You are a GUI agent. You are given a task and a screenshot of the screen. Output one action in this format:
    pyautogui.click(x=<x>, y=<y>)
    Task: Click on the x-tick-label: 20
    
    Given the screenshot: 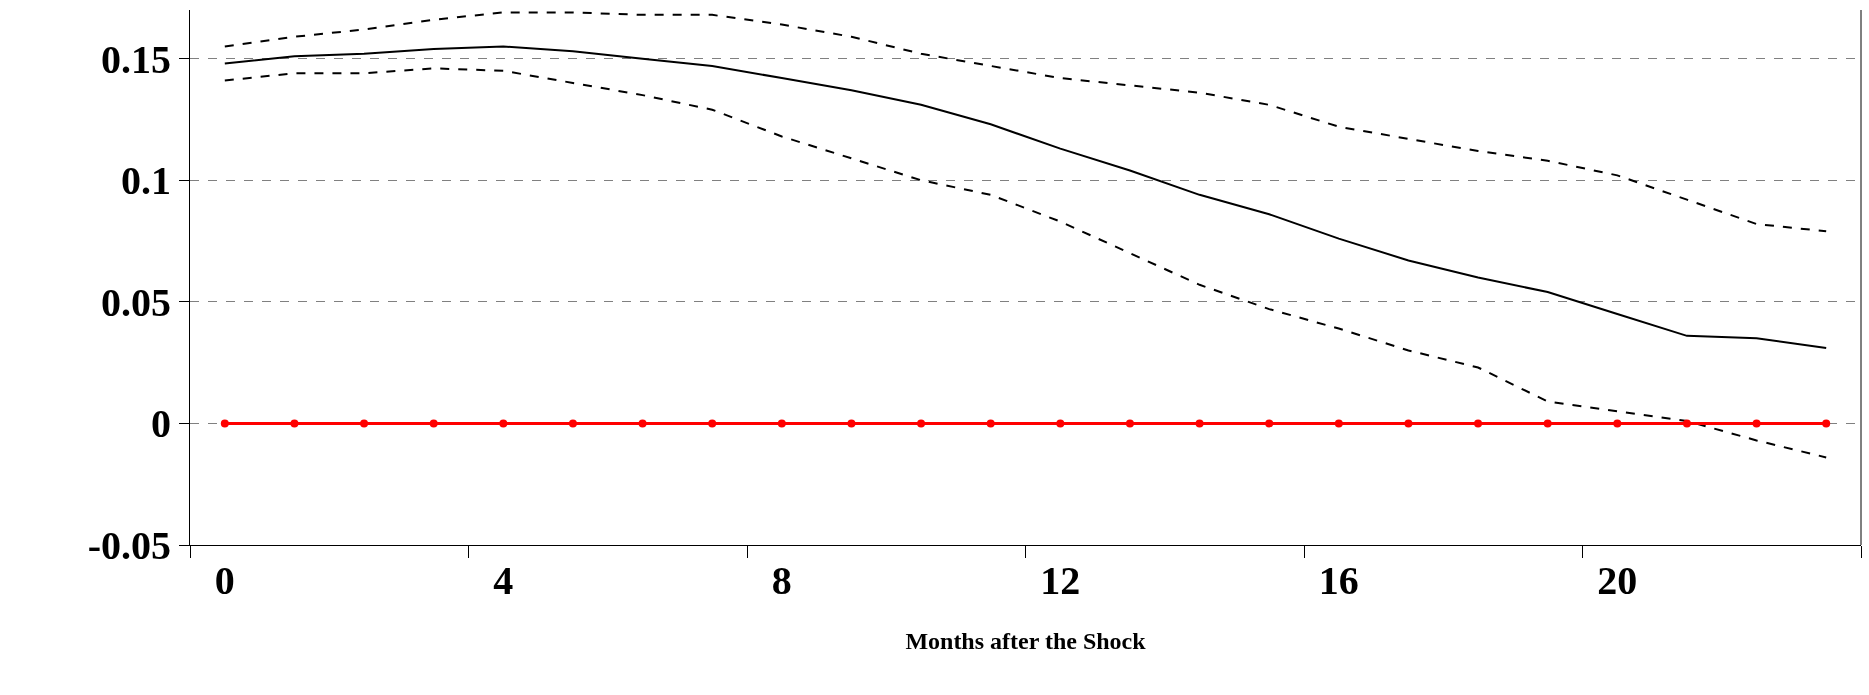 What is the action you would take?
    pyautogui.click(x=1617, y=580)
    